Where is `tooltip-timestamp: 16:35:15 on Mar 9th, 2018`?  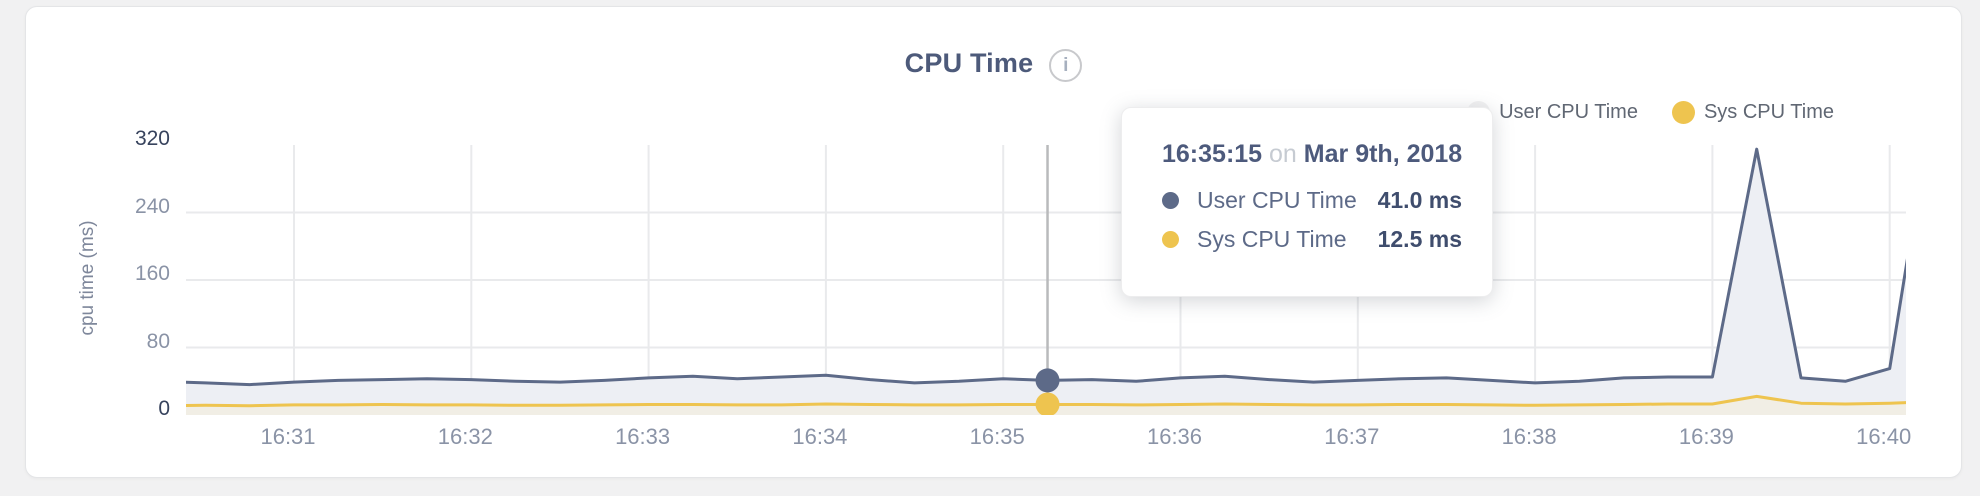 tooltip-timestamp: 16:35:15 on Mar 9th, 2018 is located at coordinates (1312, 154).